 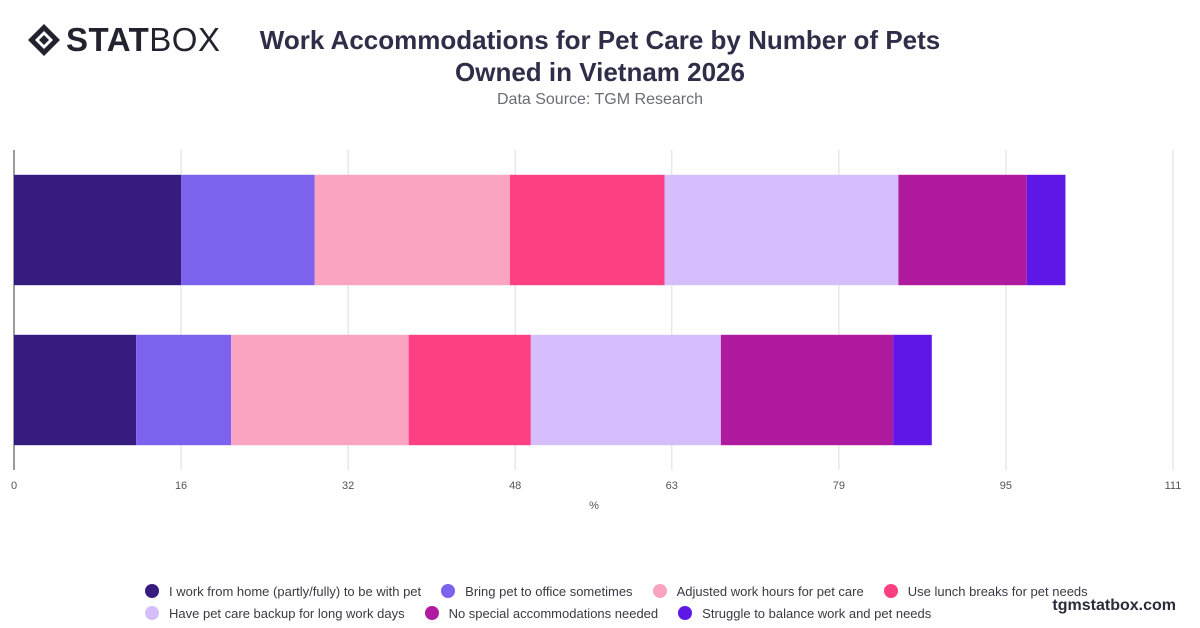 I want to click on bar-segment-row2-series6, so click(x=807, y=390).